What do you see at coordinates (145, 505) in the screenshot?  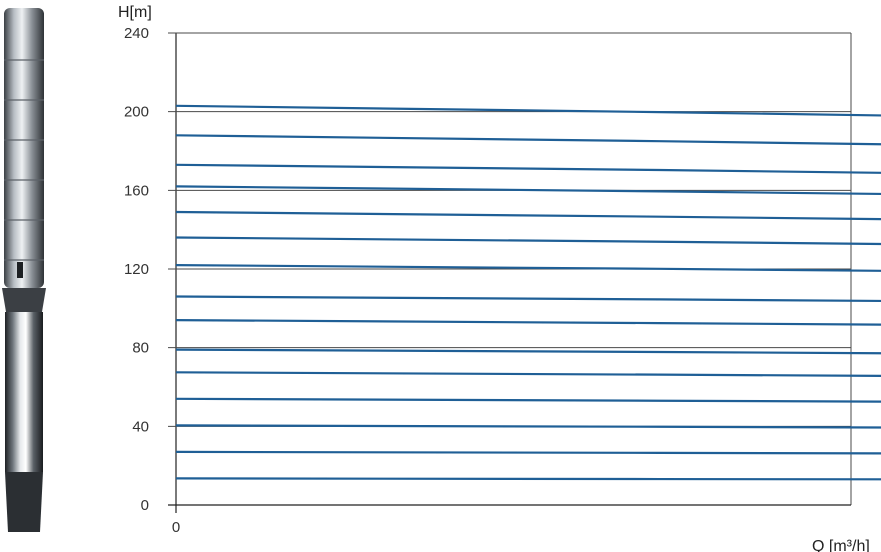 I see `y-tick-label: 0` at bounding box center [145, 505].